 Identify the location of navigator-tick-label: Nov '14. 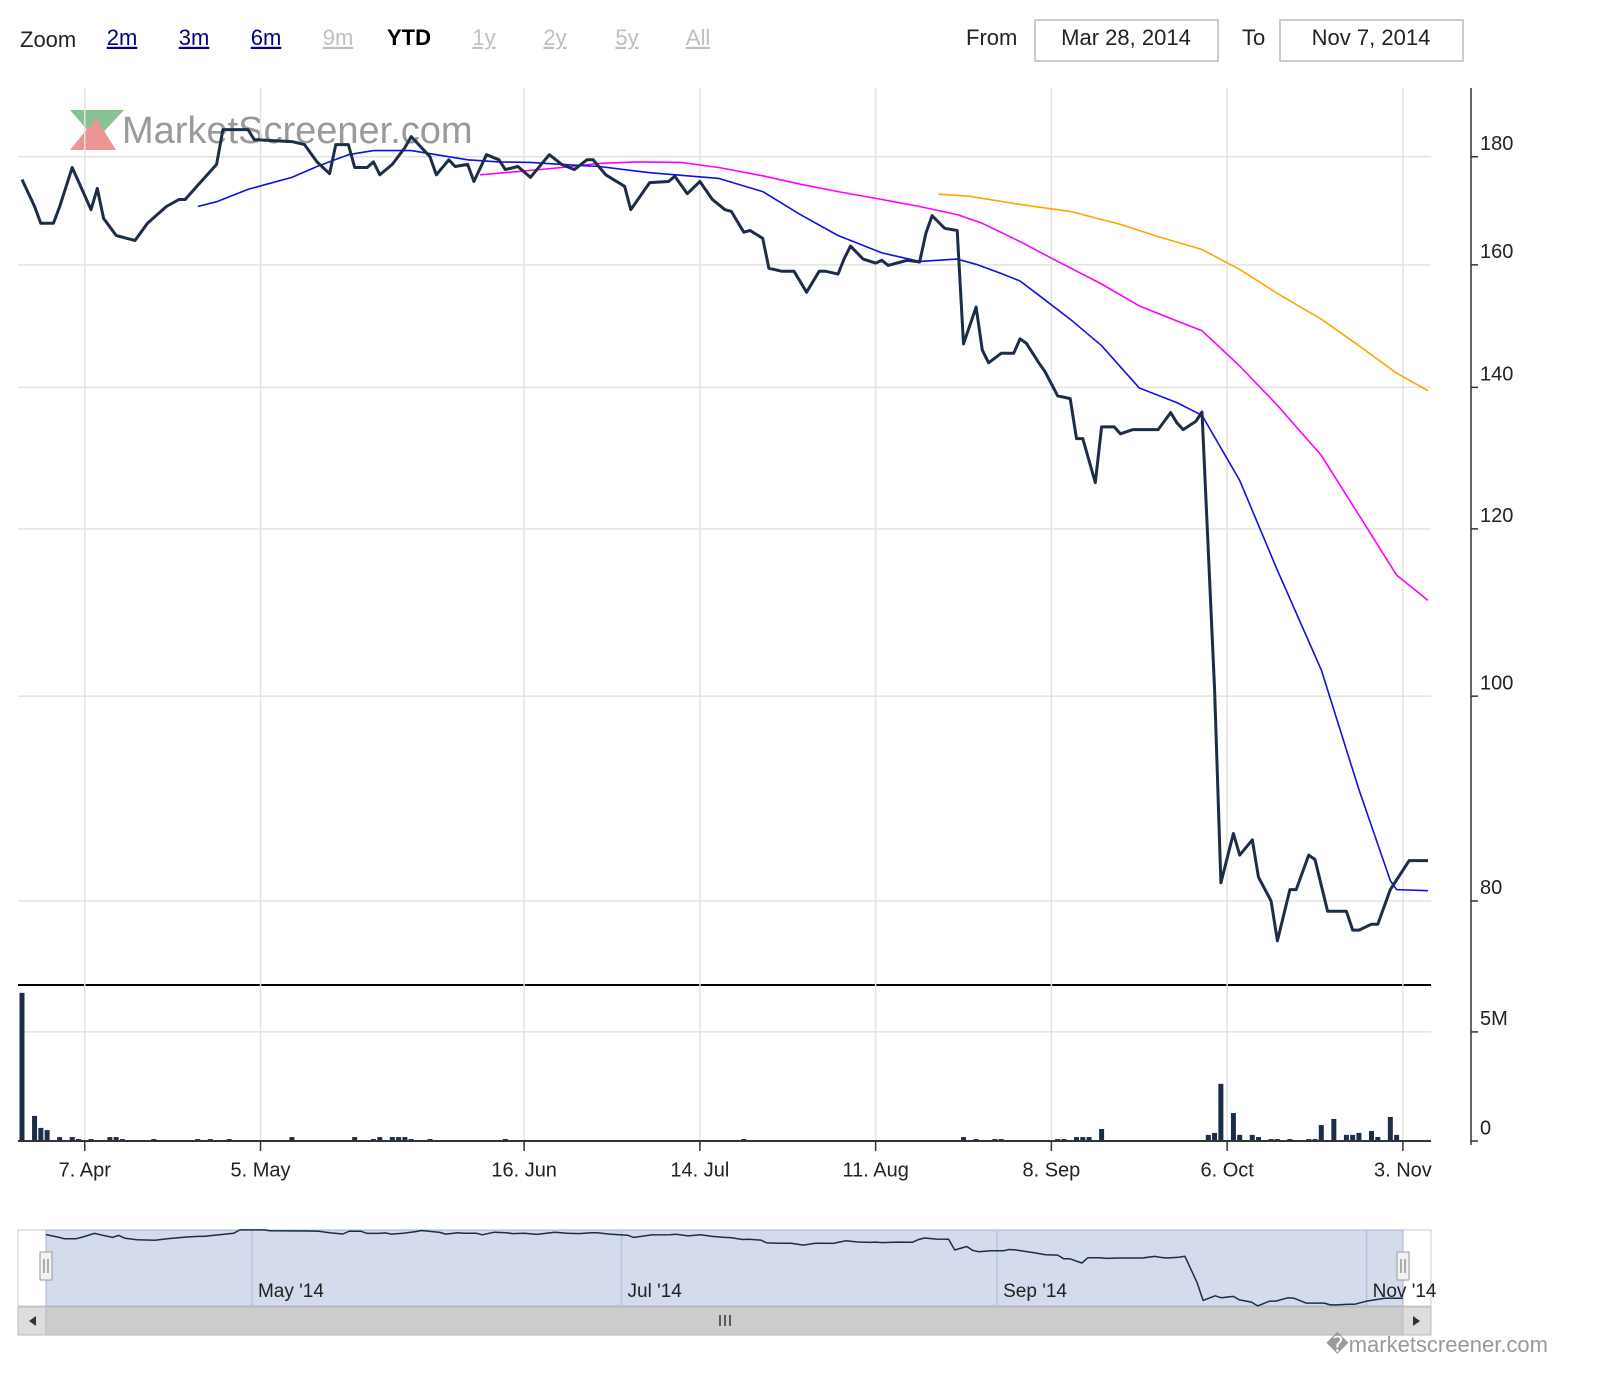
(1405, 1291).